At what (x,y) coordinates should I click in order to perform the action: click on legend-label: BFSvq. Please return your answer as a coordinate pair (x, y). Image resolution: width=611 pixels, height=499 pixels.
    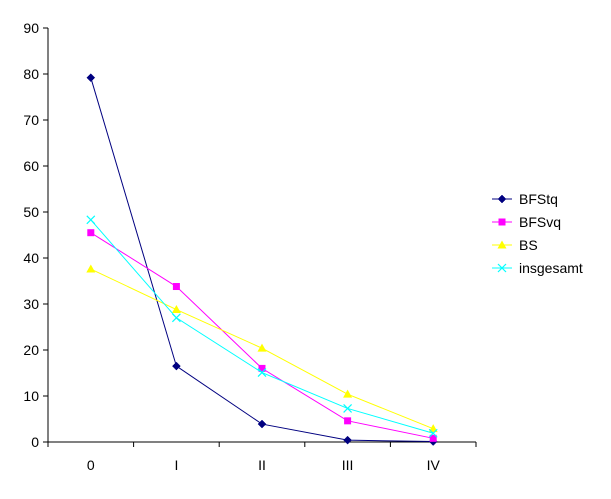
    Looking at the image, I should click on (540, 222).